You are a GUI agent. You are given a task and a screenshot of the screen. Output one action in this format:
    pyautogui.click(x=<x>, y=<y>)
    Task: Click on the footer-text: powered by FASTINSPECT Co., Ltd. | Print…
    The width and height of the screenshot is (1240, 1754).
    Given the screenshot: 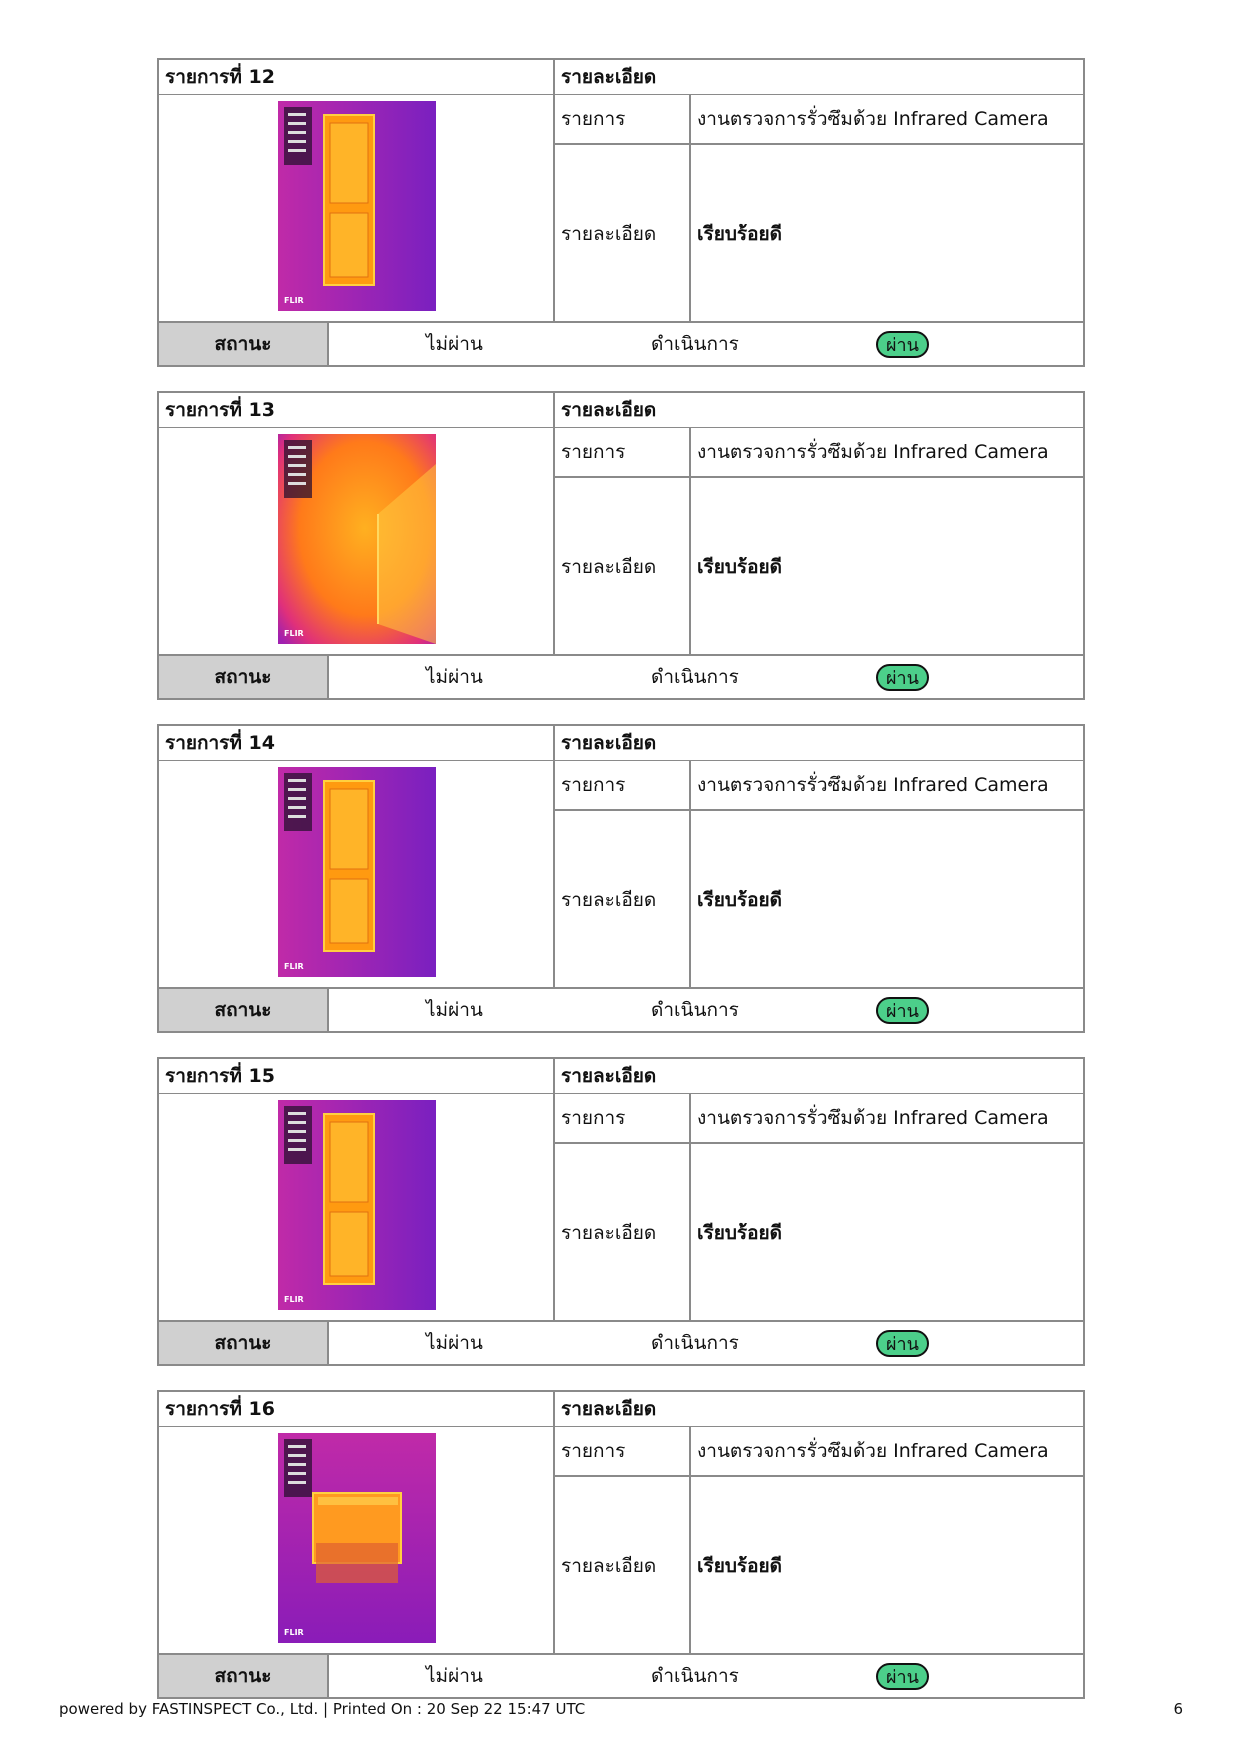 What is the action you would take?
    pyautogui.click(x=322, y=1709)
    